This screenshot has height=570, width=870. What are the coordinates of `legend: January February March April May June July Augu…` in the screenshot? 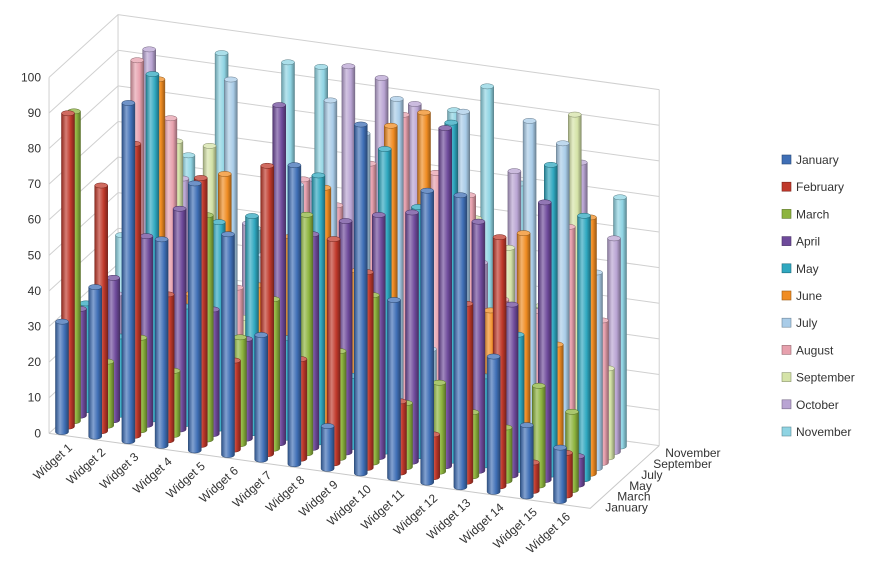 It's located at (818, 296).